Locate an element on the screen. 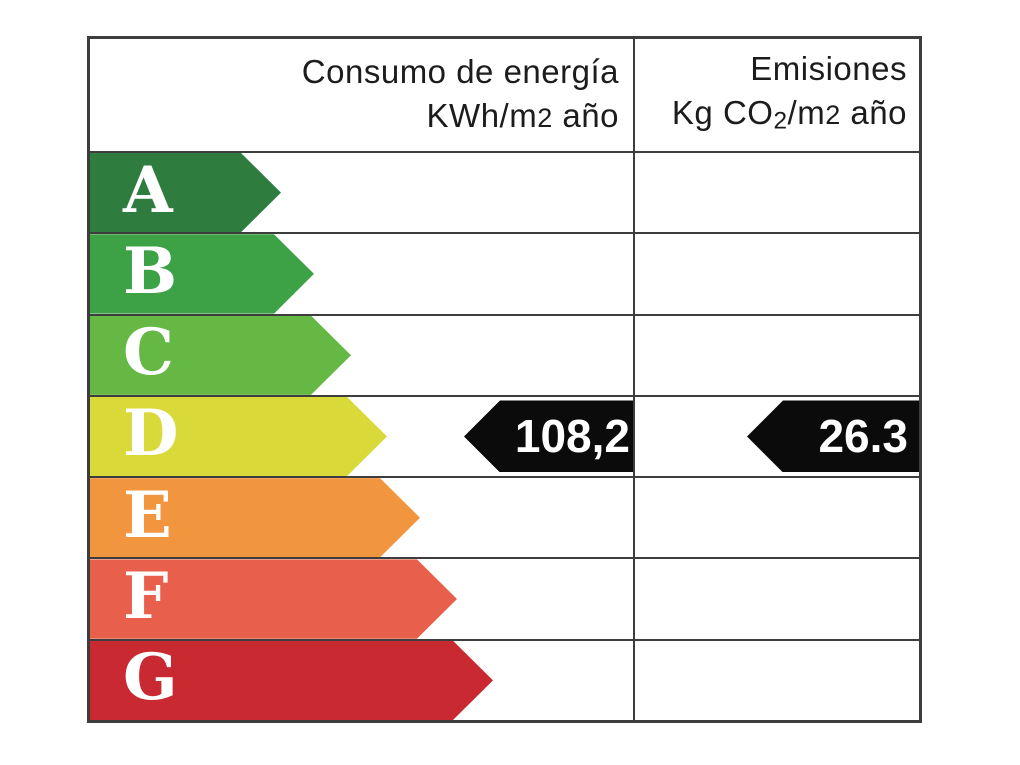 The height and width of the screenshot is (765, 1020). emissions-column-header: Emisiones Kg CO2/m2 año is located at coordinates (777, 95).